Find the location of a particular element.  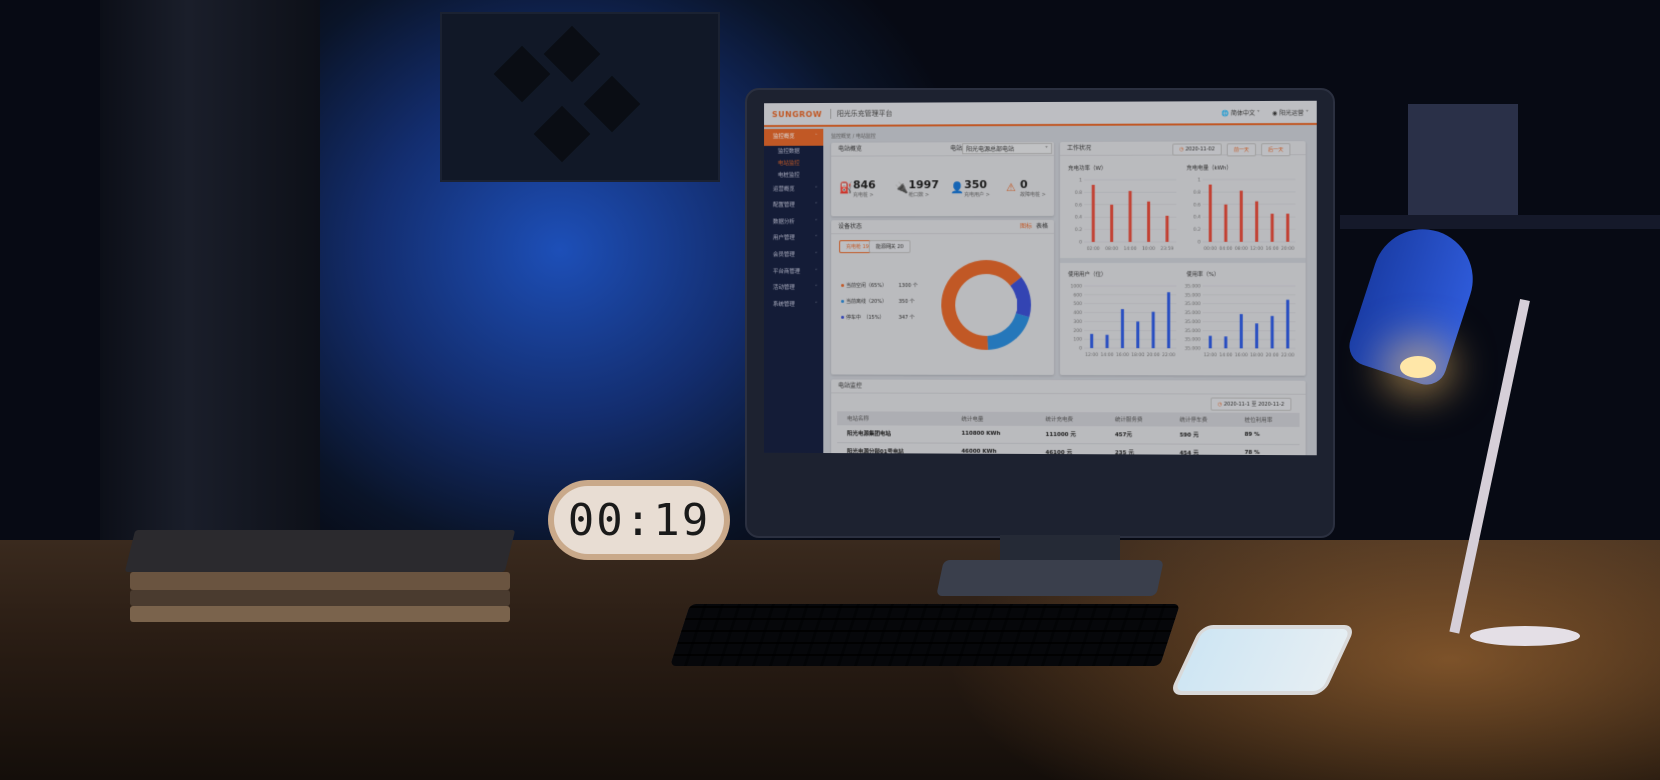

stat-warning: ⚠ 0 故障电桩 > is located at coordinates (1026, 188).